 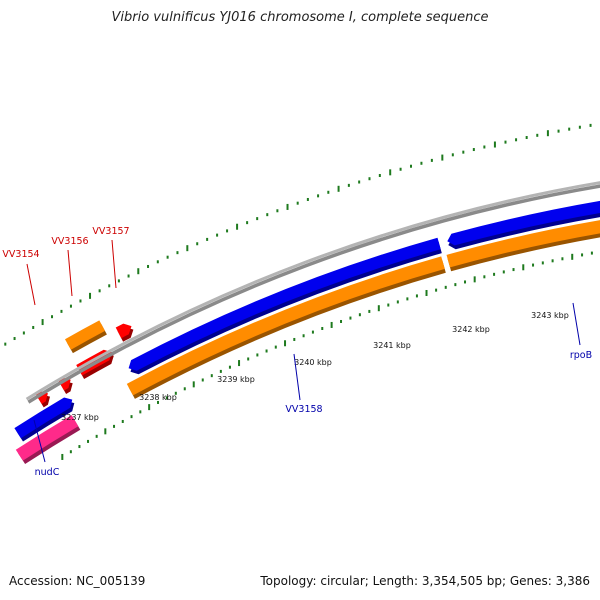 What do you see at coordinates (123, 331) in the screenshot?
I see `rna-VV3157-body` at bounding box center [123, 331].